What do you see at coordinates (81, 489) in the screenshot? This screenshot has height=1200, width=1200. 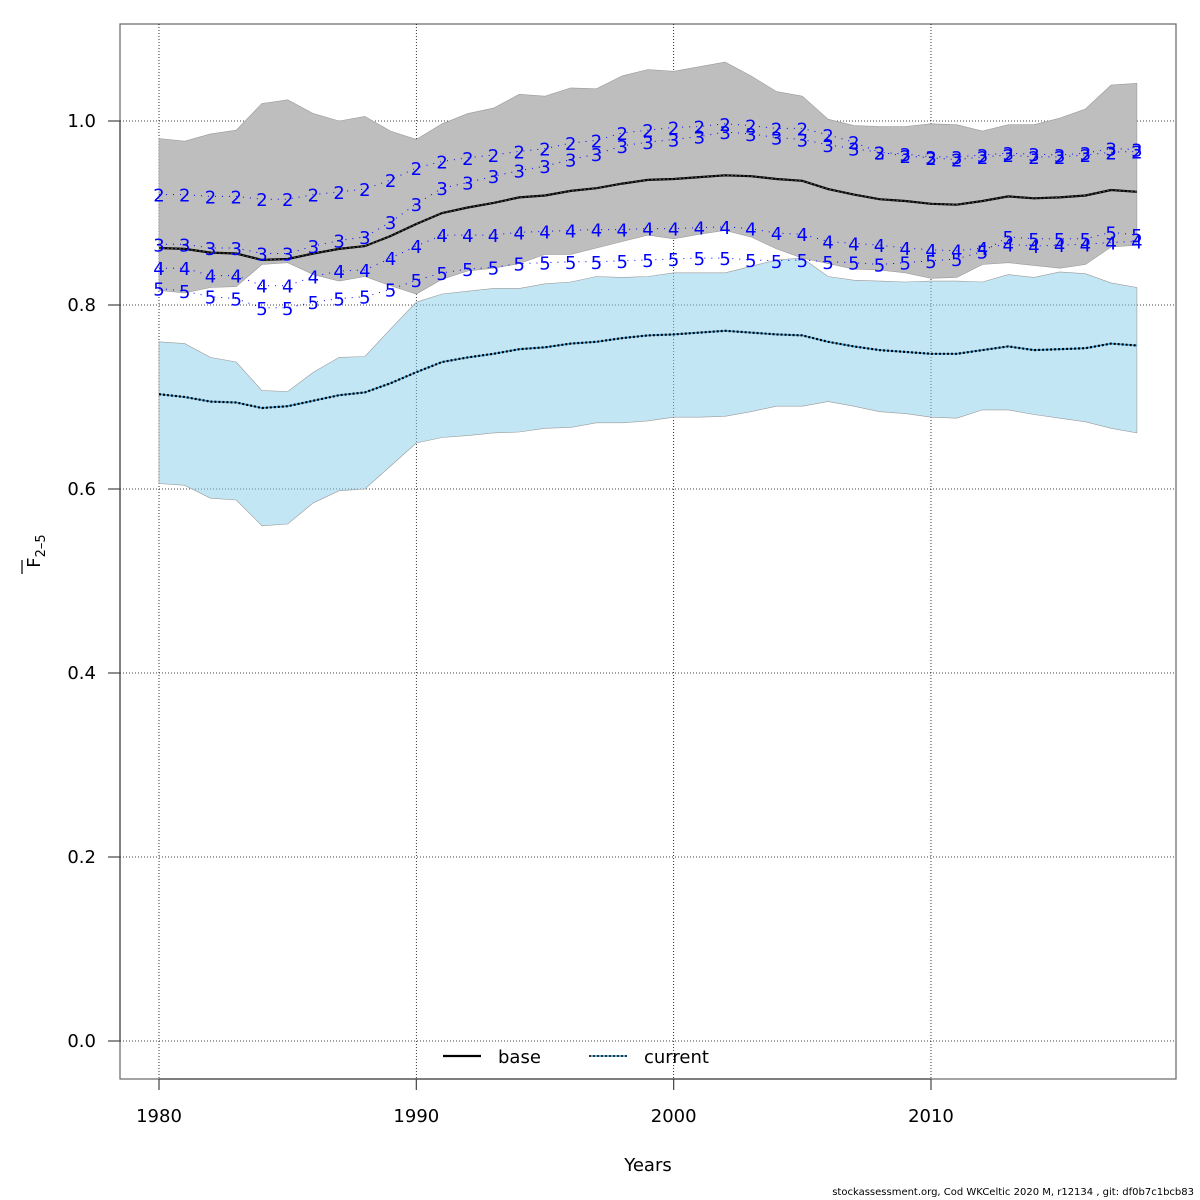 I see `y-tick-label: 0.6` at bounding box center [81, 489].